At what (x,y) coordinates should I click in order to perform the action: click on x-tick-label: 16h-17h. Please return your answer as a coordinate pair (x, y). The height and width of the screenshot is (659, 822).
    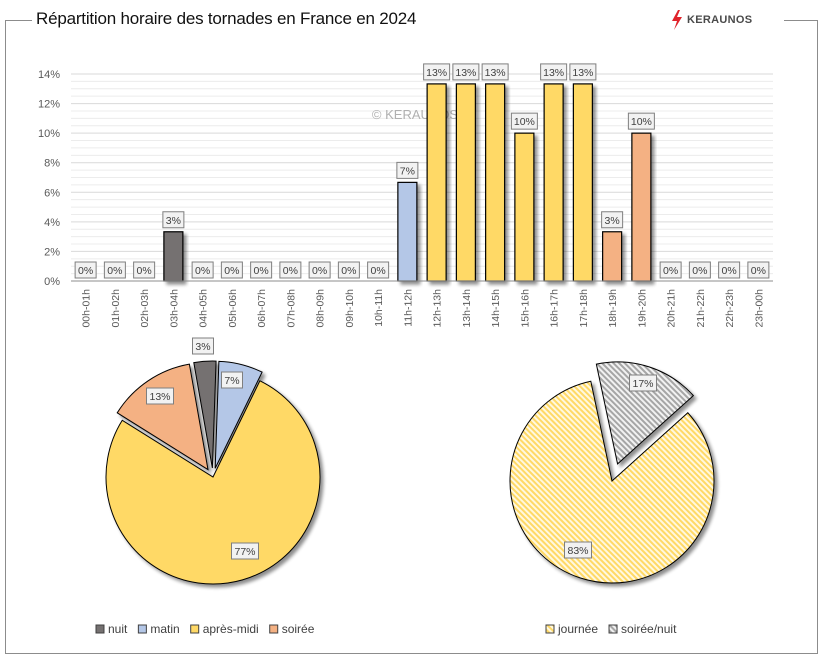
    Looking at the image, I should click on (555, 308).